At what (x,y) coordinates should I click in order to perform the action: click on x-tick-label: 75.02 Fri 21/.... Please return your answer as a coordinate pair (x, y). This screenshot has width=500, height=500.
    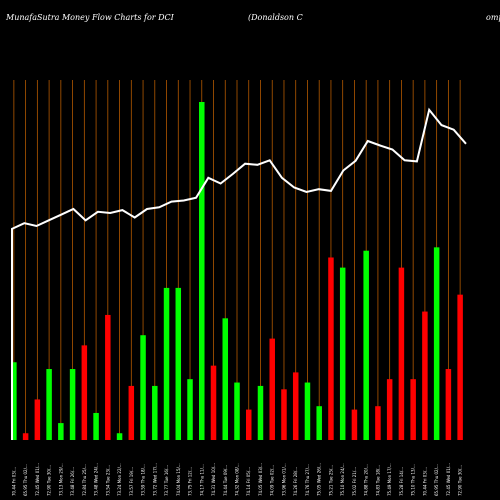
    Looking at the image, I should click on (354, 481).